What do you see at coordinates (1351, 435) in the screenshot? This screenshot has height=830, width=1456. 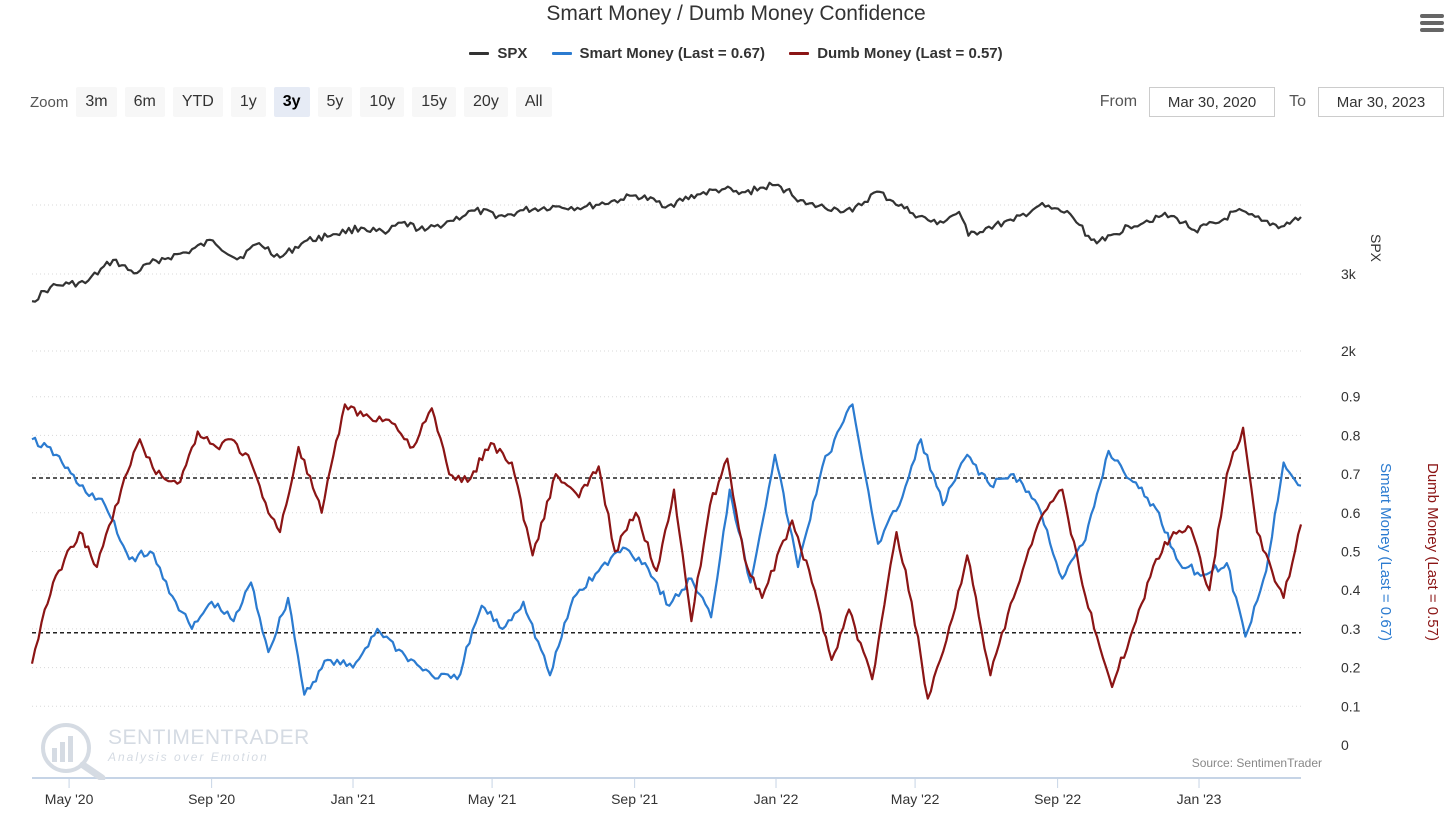 I see `confidence-tick-label: 0.8` at bounding box center [1351, 435].